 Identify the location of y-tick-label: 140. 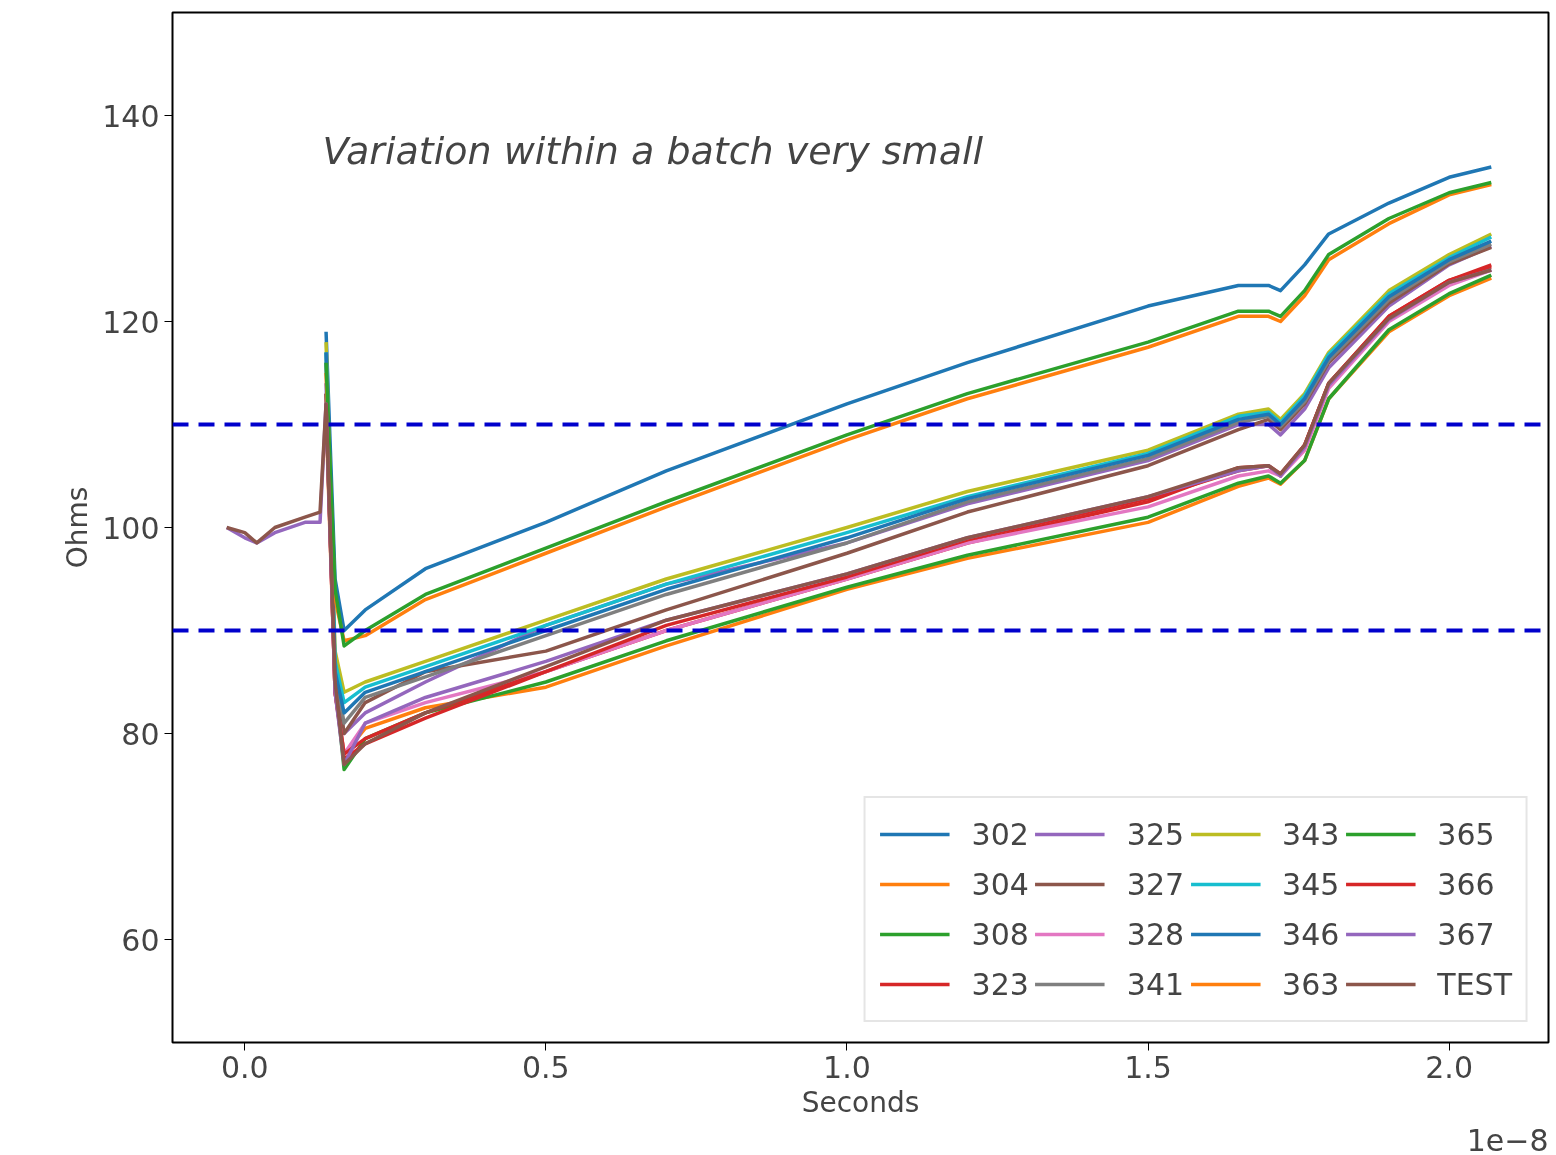
(131, 116).